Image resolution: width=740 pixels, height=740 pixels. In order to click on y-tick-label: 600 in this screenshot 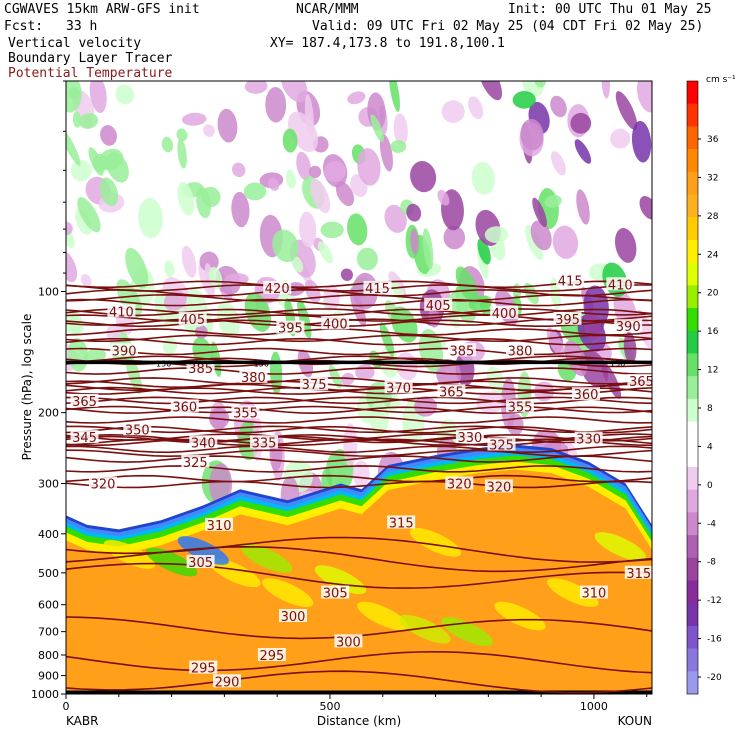, I will do `click(48, 605)`.